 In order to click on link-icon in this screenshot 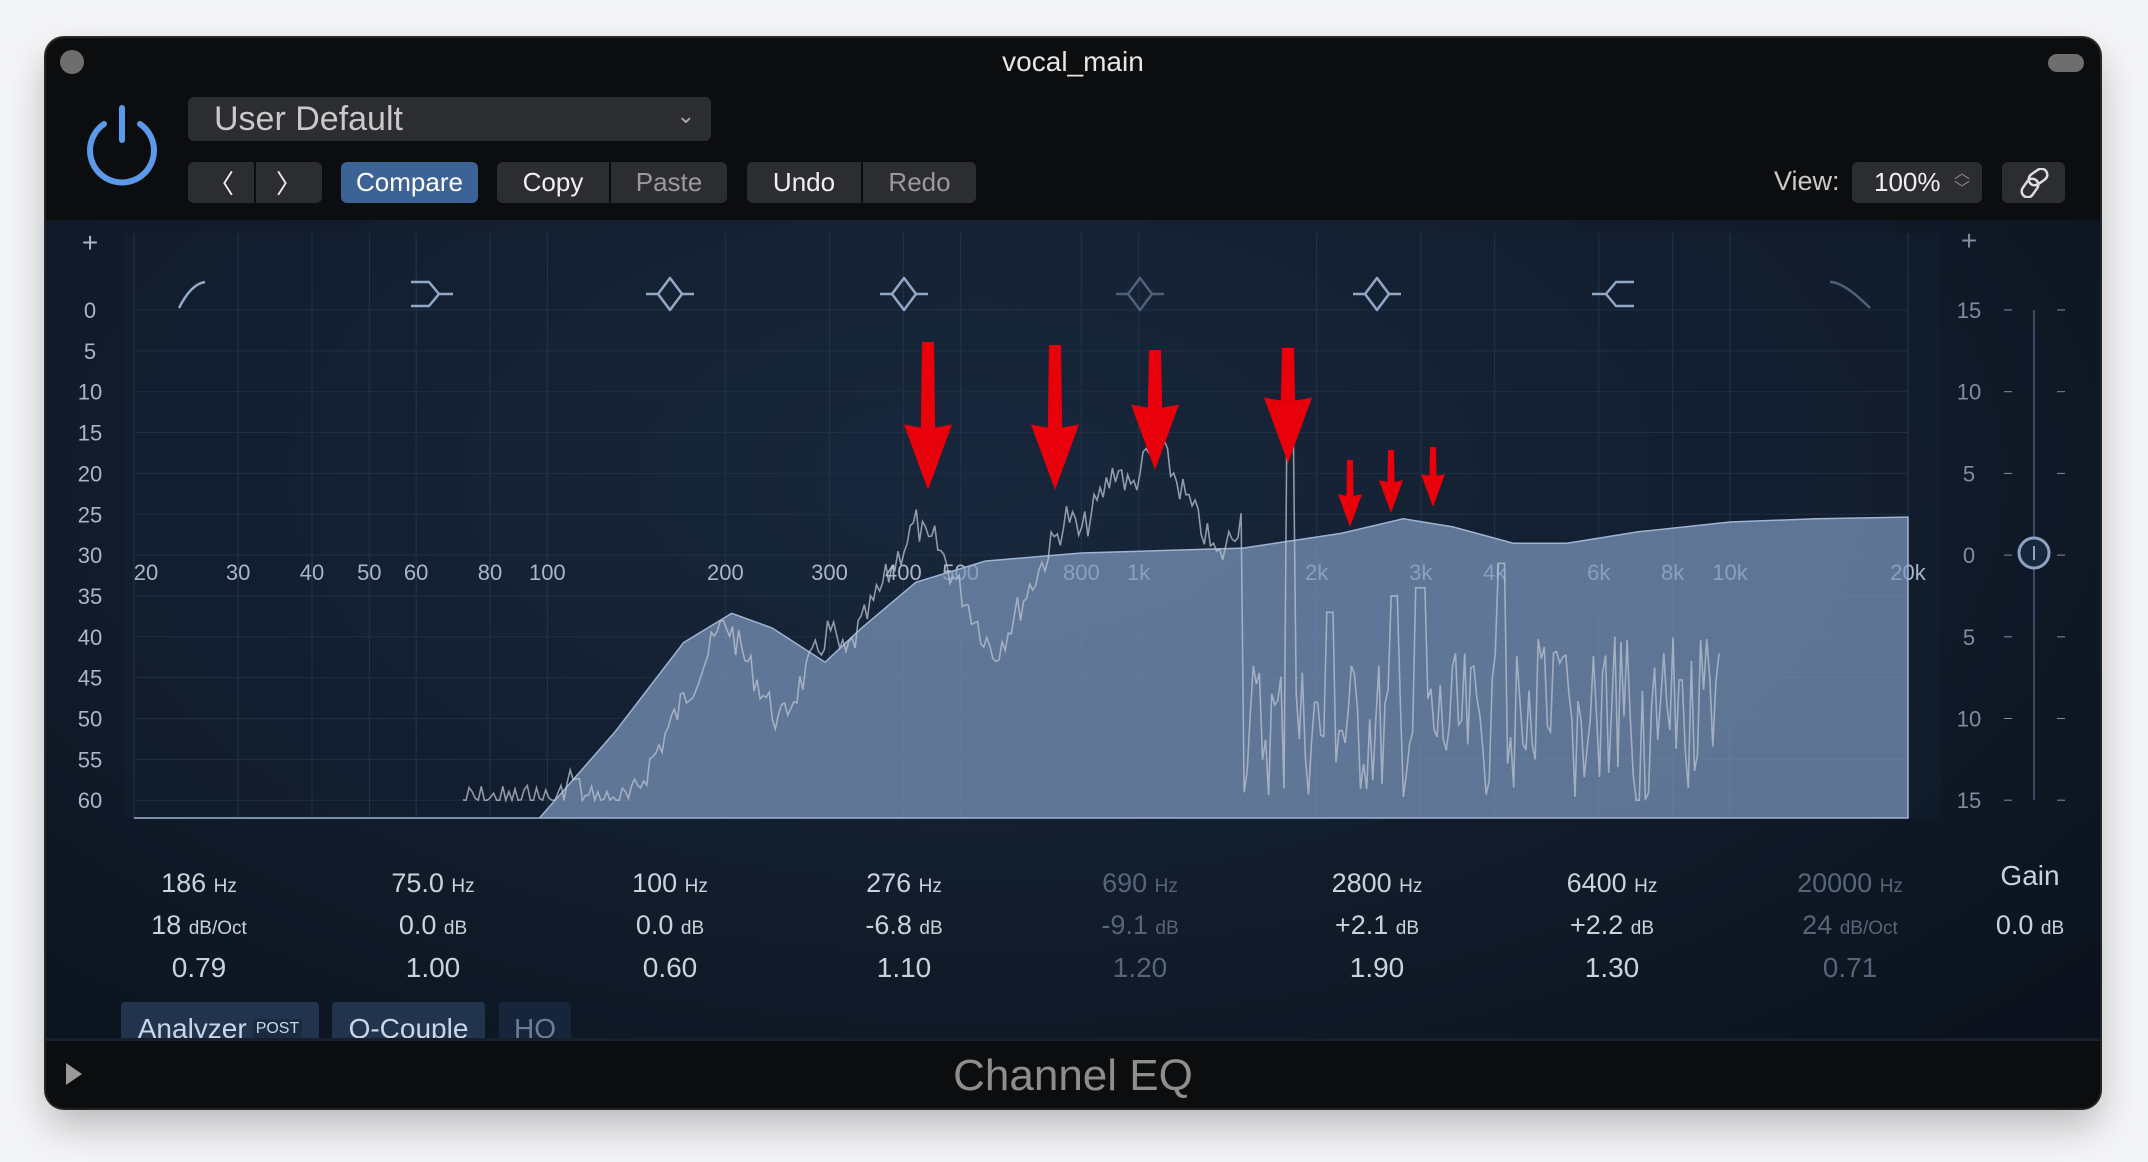, I will do `click(2034, 182)`.